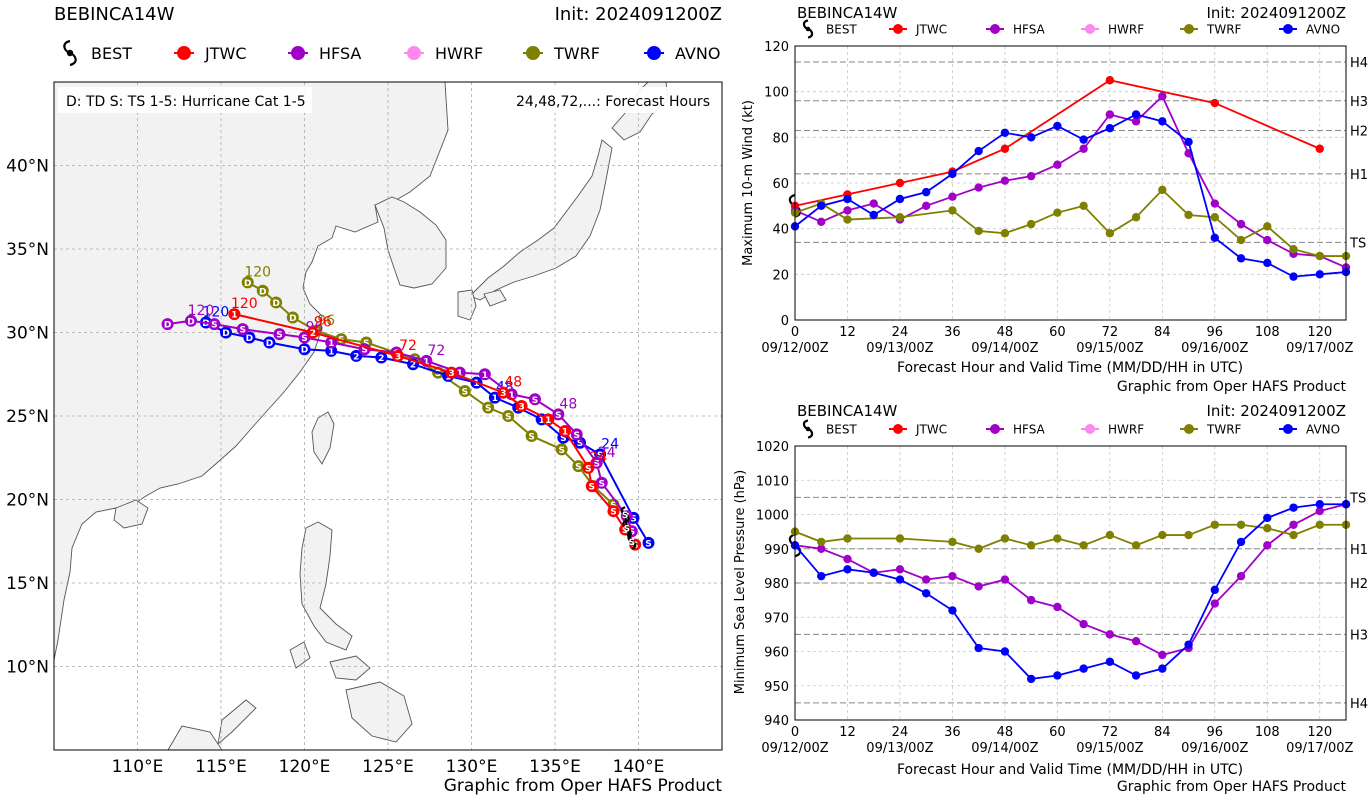  What do you see at coordinates (513, 383) in the screenshot?
I see `track-hour-label: 48` at bounding box center [513, 383].